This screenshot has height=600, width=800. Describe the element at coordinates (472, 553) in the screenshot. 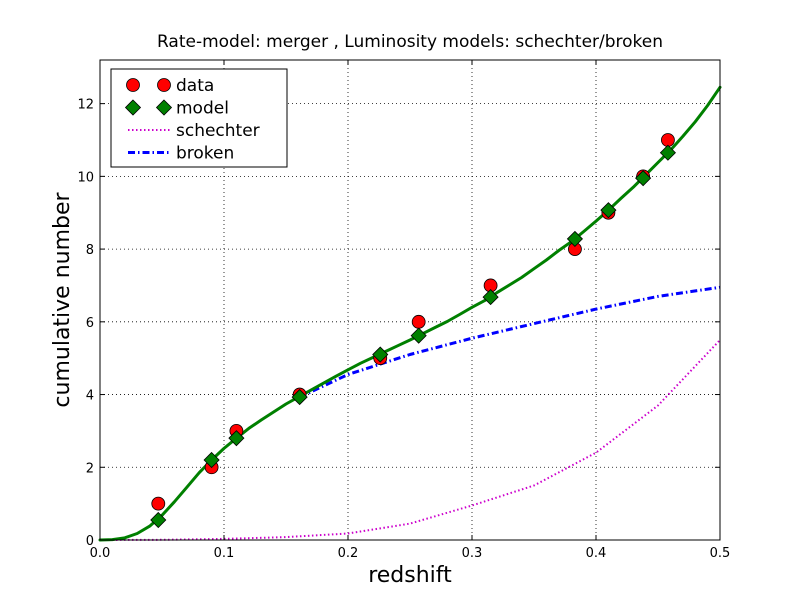

I see `x-tick-label: 0.3` at that location.